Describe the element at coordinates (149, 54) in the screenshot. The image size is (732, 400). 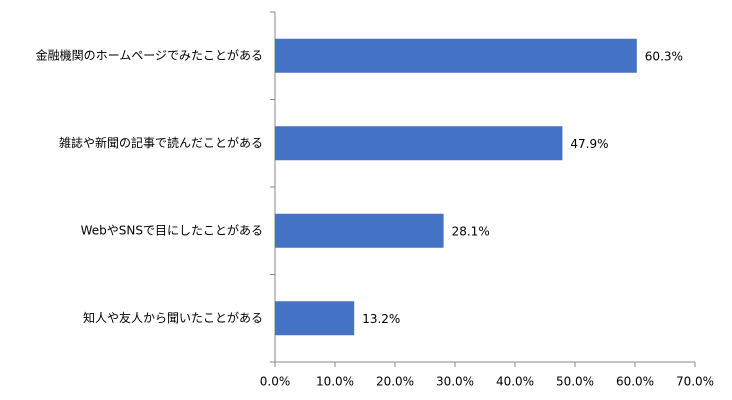
I see `y-tick-label: 金融機関のホームページでみたことがある` at that location.